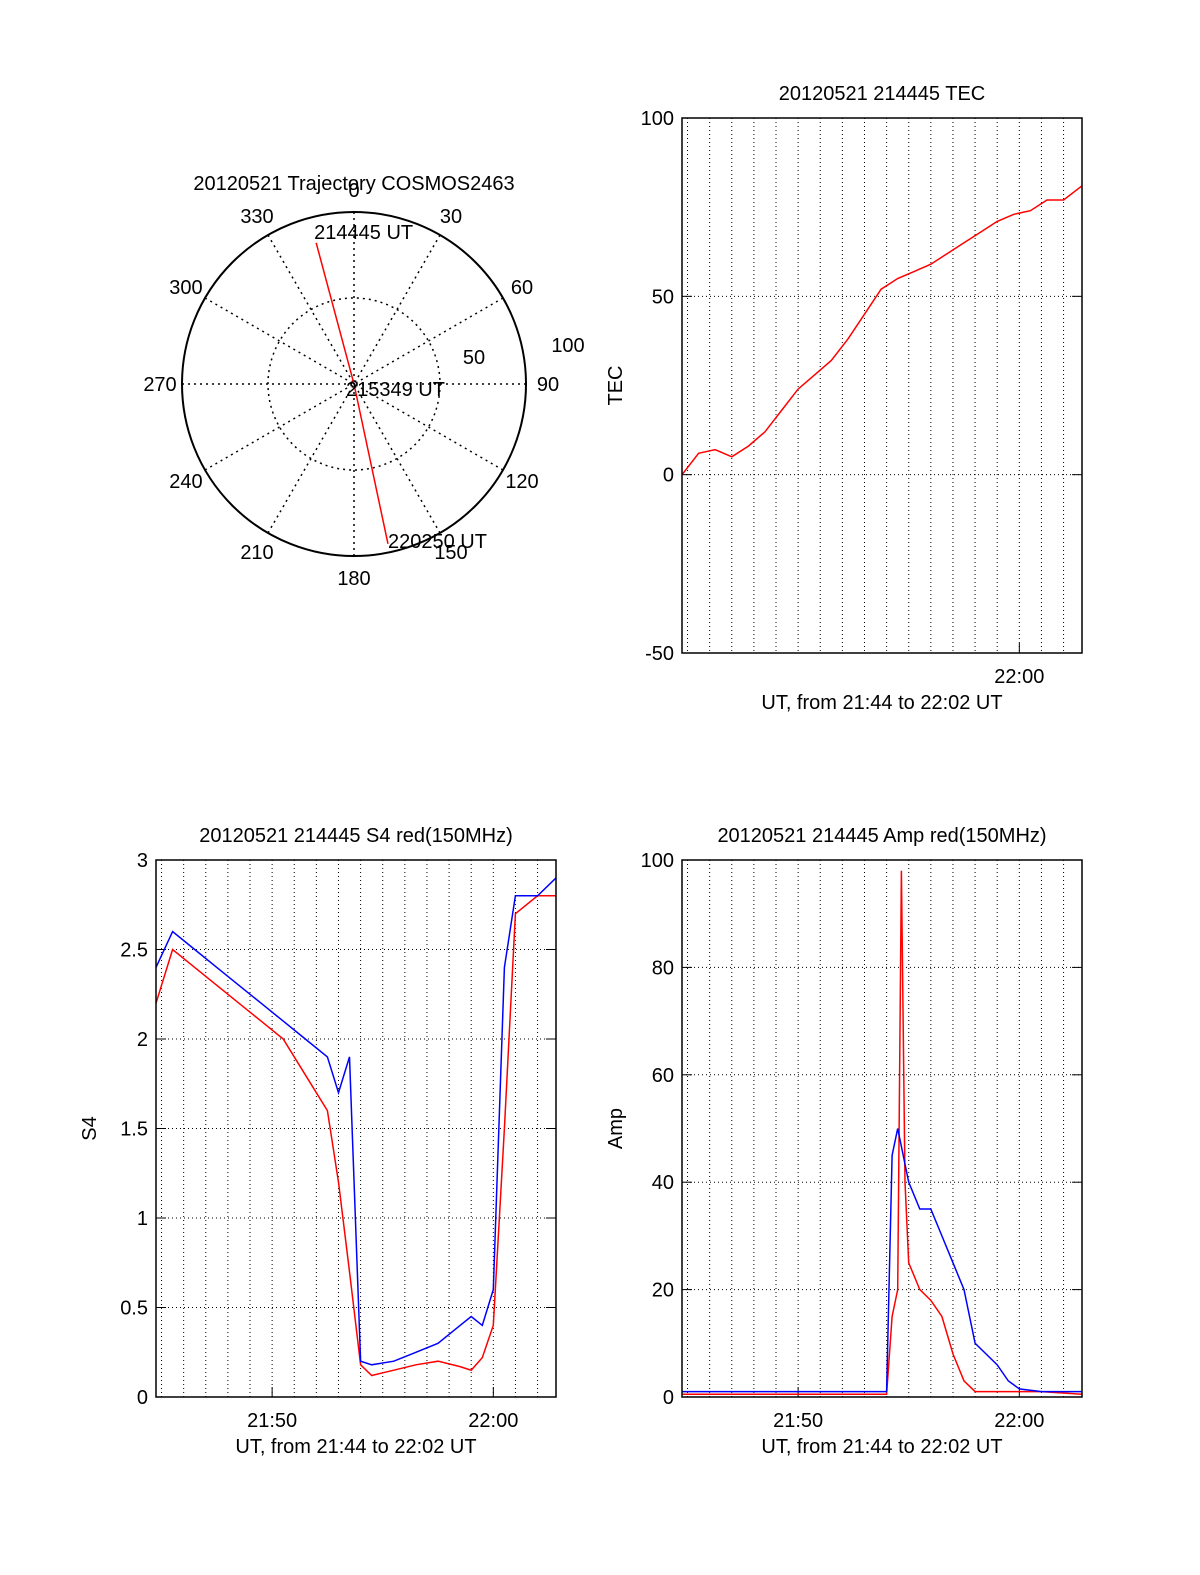 Image resolution: width=1200 pixels, height=1575 pixels. Describe the element at coordinates (521, 482) in the screenshot. I see `polar-azimuth-tick: 120` at that location.